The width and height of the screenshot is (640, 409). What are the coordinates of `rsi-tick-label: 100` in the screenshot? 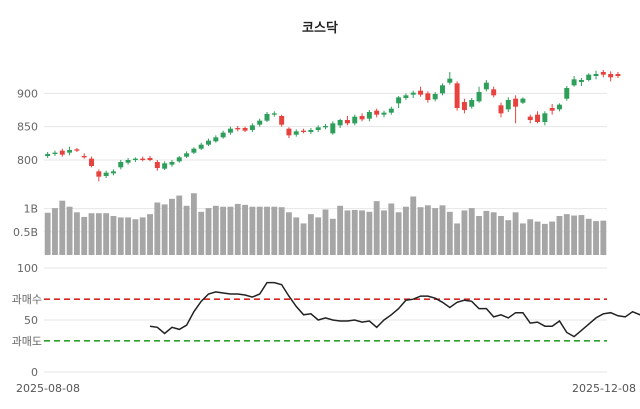 It's located at (27, 268).